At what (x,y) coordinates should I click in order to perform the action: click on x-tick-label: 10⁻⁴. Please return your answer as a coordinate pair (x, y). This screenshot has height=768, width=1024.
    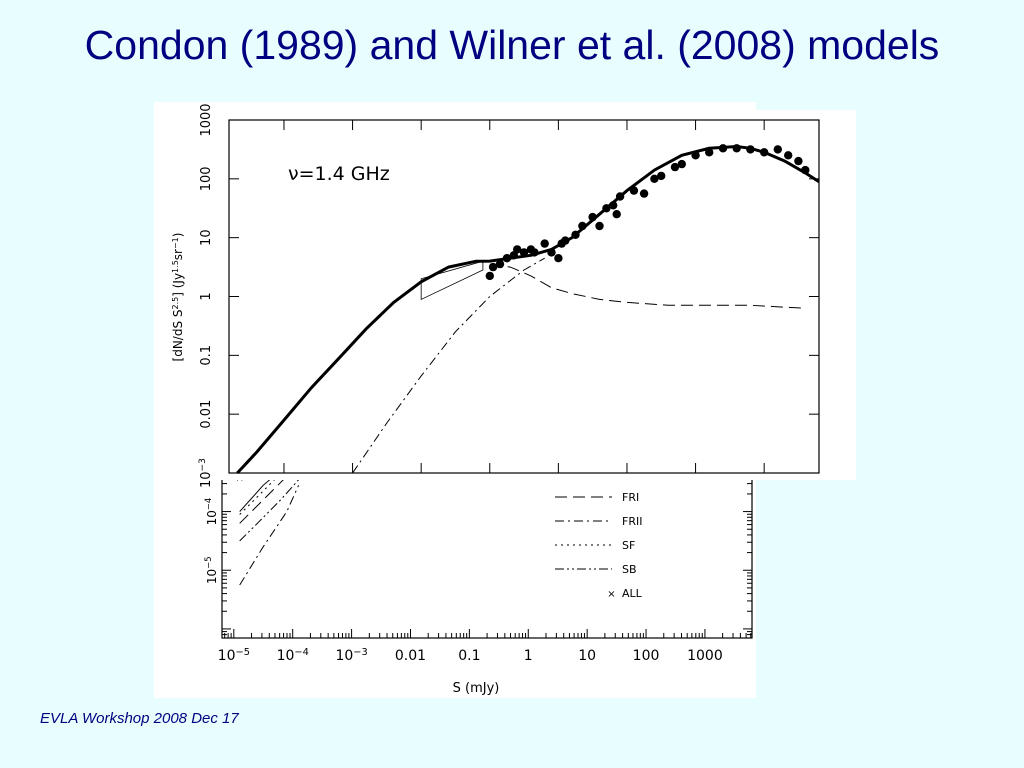
    Looking at the image, I should click on (293, 656).